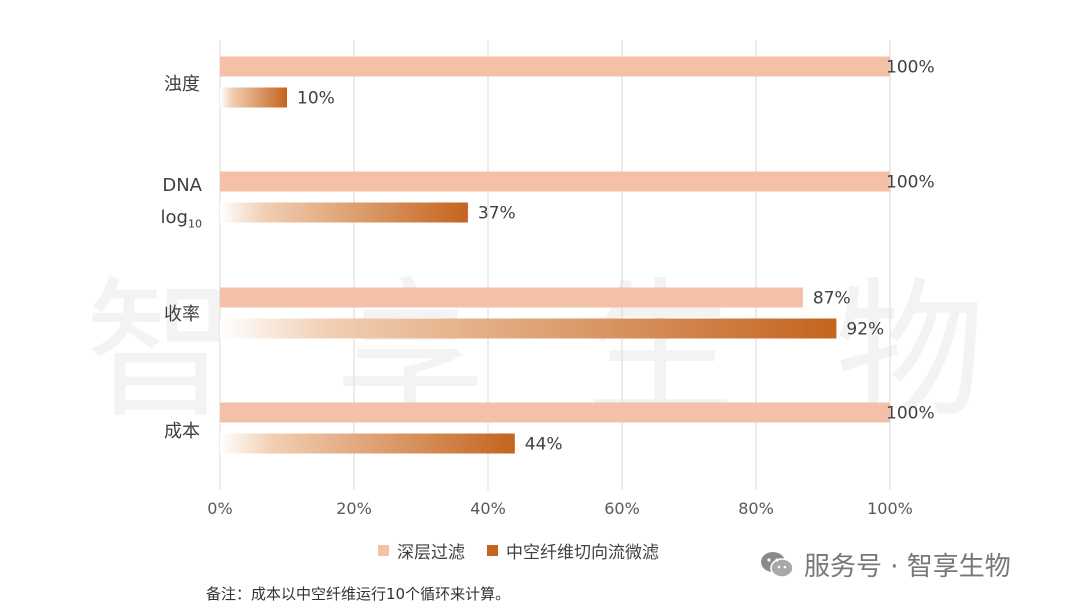  What do you see at coordinates (582, 553) in the screenshot?
I see `legend-label-hollow: 中空纤维切向流微滤` at bounding box center [582, 553].